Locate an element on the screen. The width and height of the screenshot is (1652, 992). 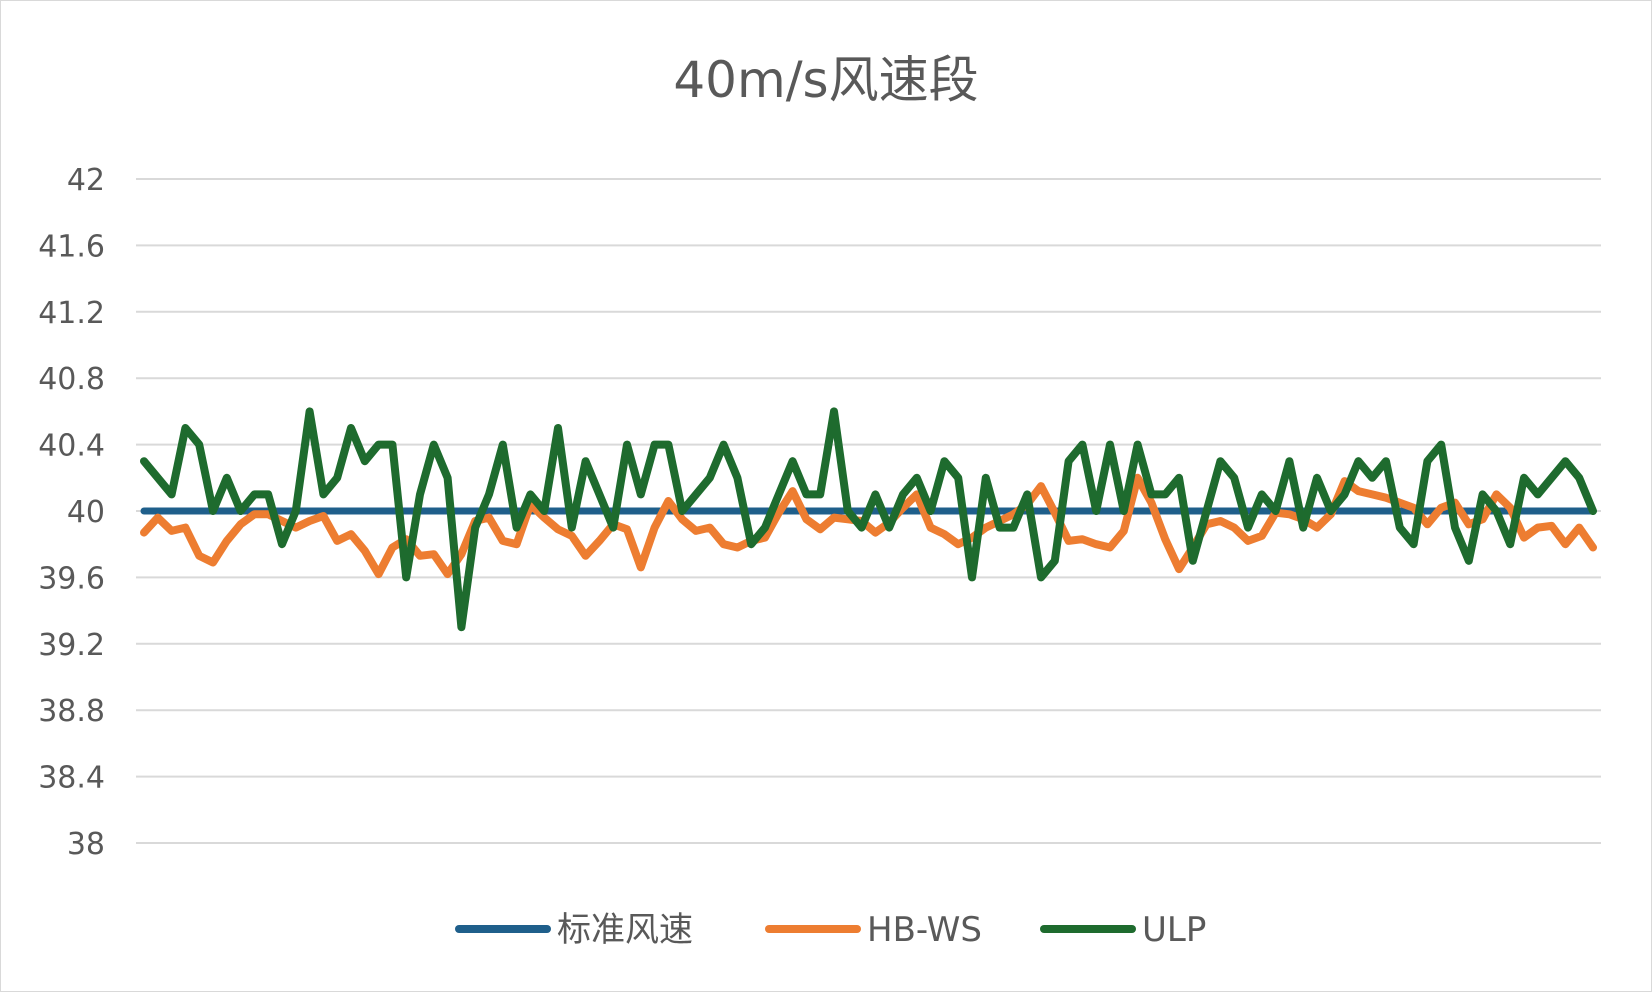
y-tick-label: 41.2 is located at coordinates (71, 313).